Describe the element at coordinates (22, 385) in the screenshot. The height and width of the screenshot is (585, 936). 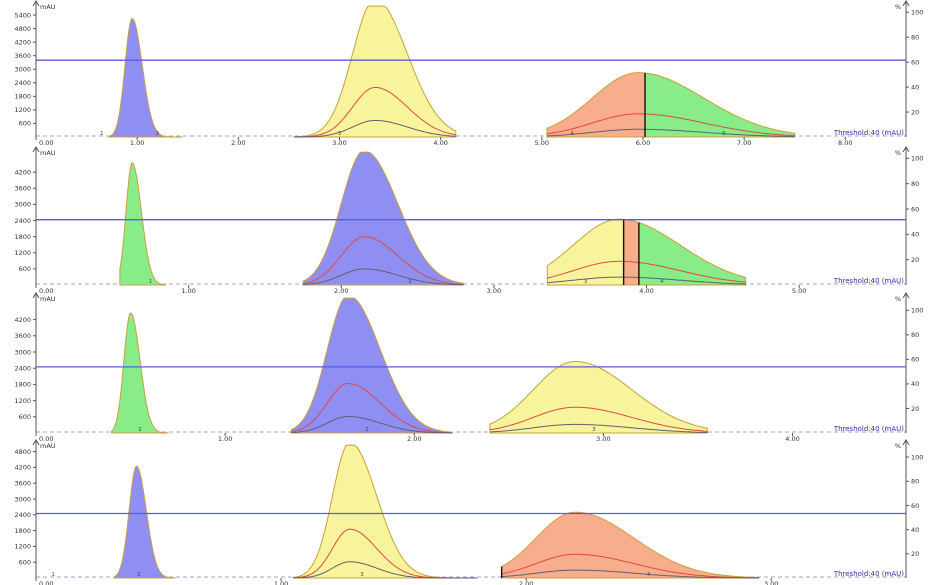
I see `y-tick-label: 1800` at that location.